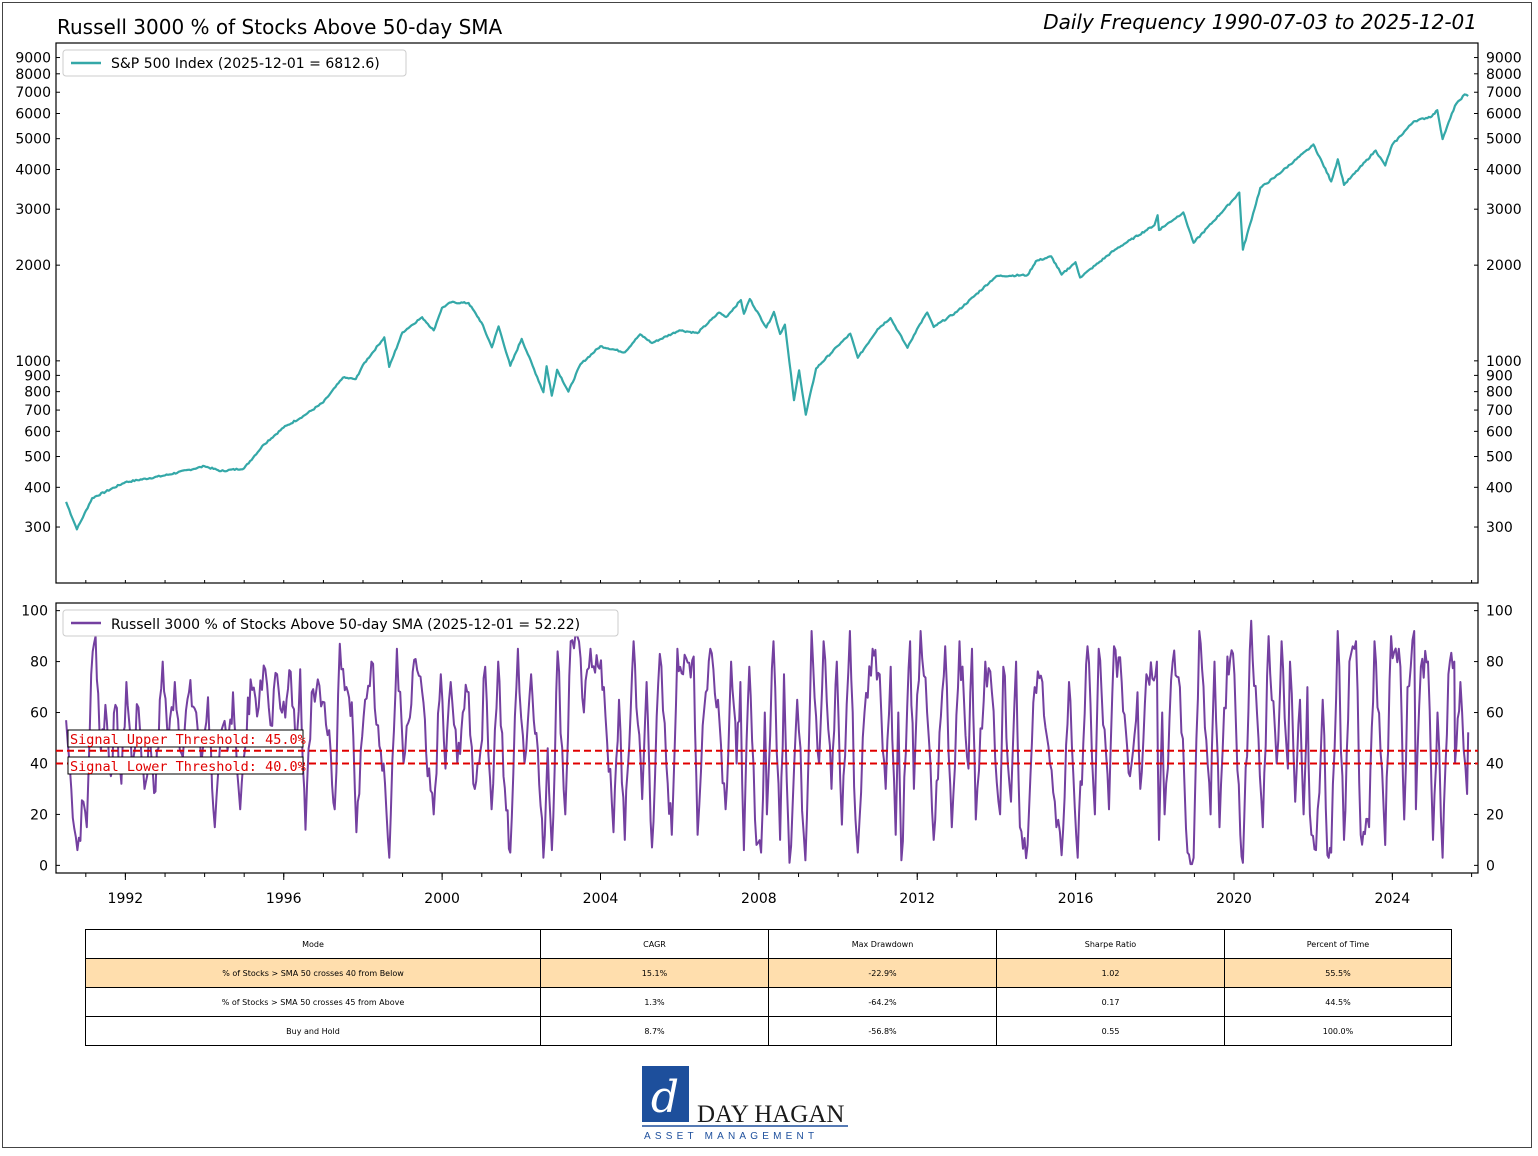 This screenshot has width=1538, height=1156. What do you see at coordinates (39, 714) in the screenshot?
I see `y-tick-label-left: 60` at bounding box center [39, 714].